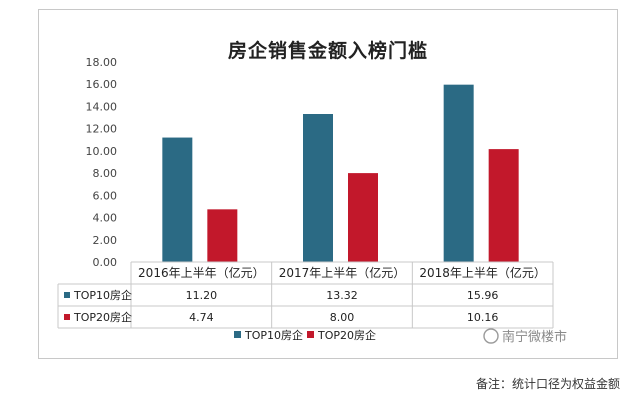 This screenshot has width=642, height=402. Describe the element at coordinates (342, 317) in the screenshot. I see `data-label: 8.00` at that location.